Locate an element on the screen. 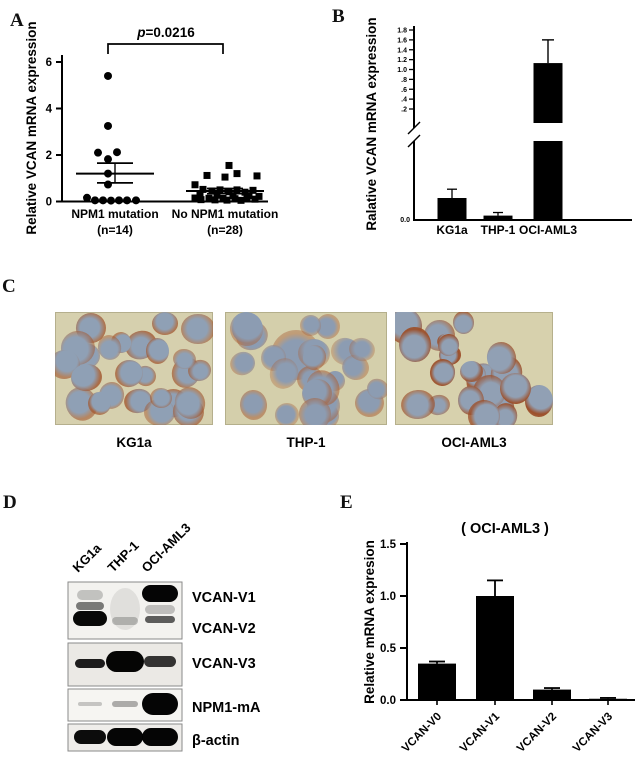 This screenshot has height=758, width=643. p-value-annotation: p=0.0216 is located at coordinates (165, 32).